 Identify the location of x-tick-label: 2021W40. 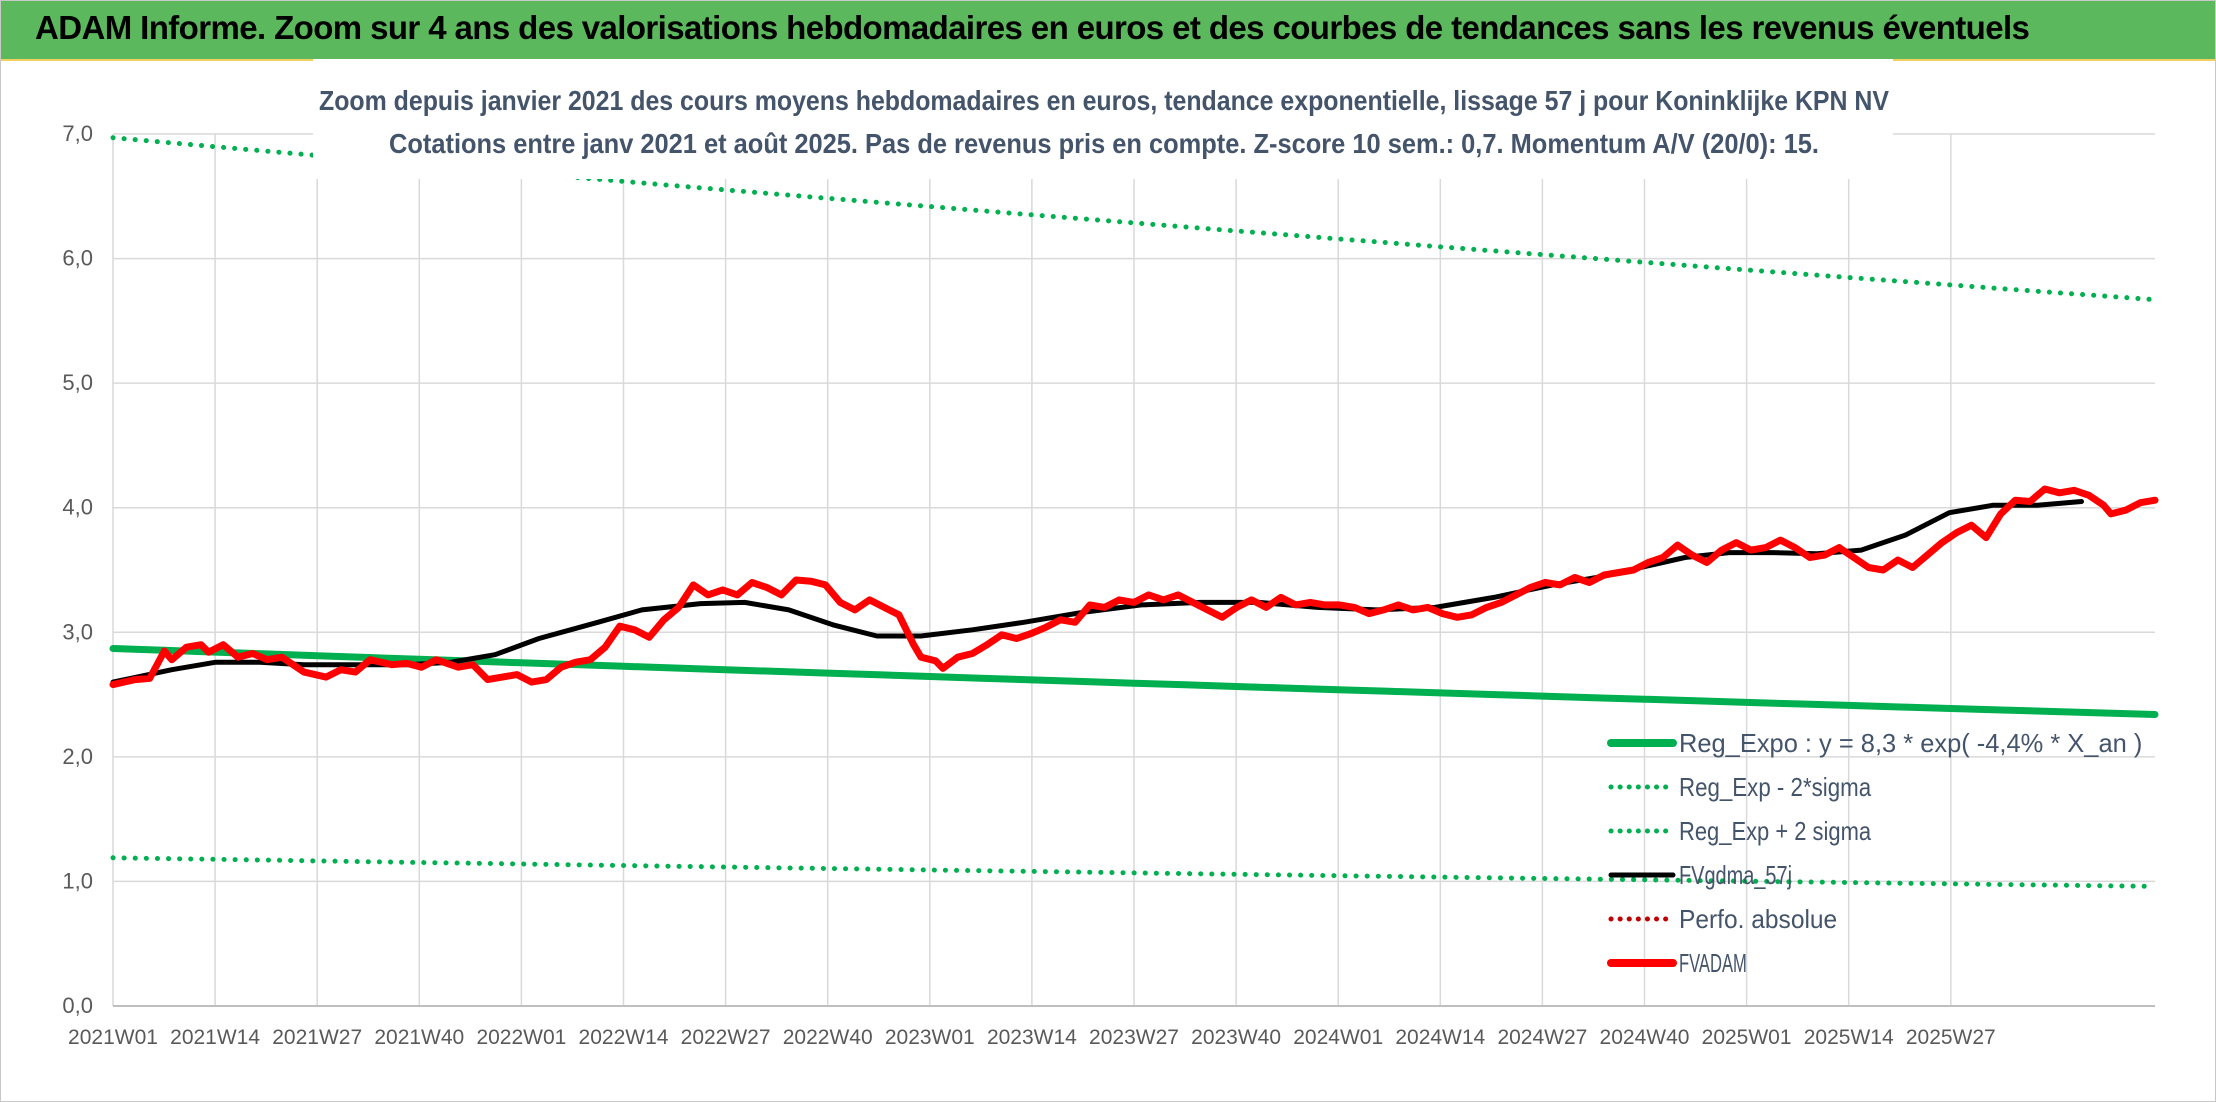
(419, 1037).